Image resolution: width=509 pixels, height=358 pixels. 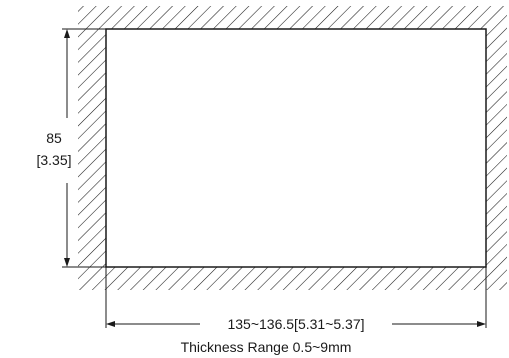 I want to click on width-dimension, so click(x=296, y=297).